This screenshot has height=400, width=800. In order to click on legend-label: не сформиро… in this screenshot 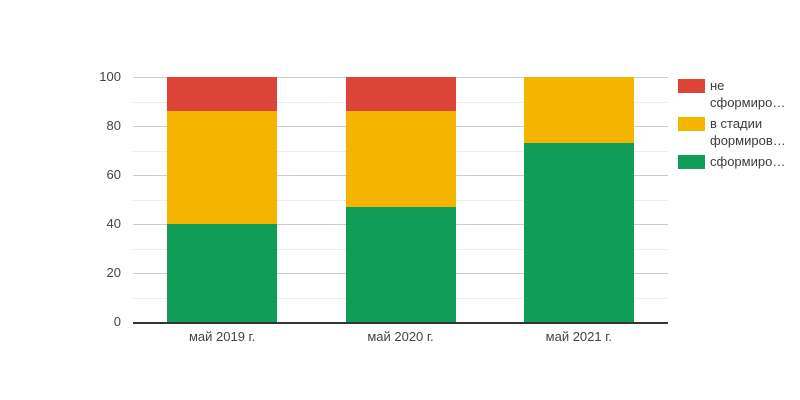, I will do `click(748, 94)`.